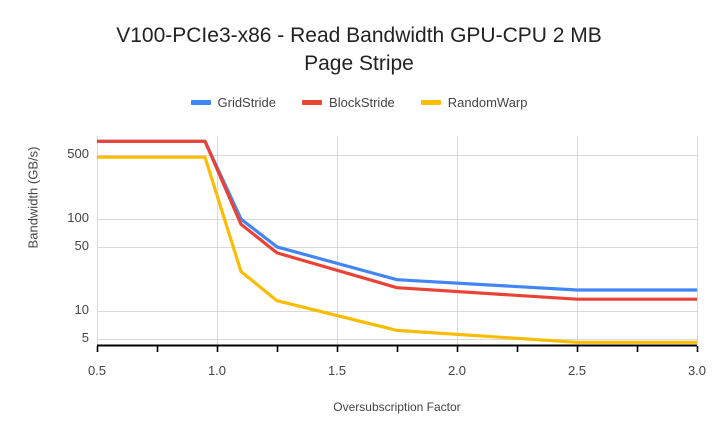 Image resolution: width=718 pixels, height=447 pixels. I want to click on legend-item-randomwarp: RandomWarp, so click(474, 102).